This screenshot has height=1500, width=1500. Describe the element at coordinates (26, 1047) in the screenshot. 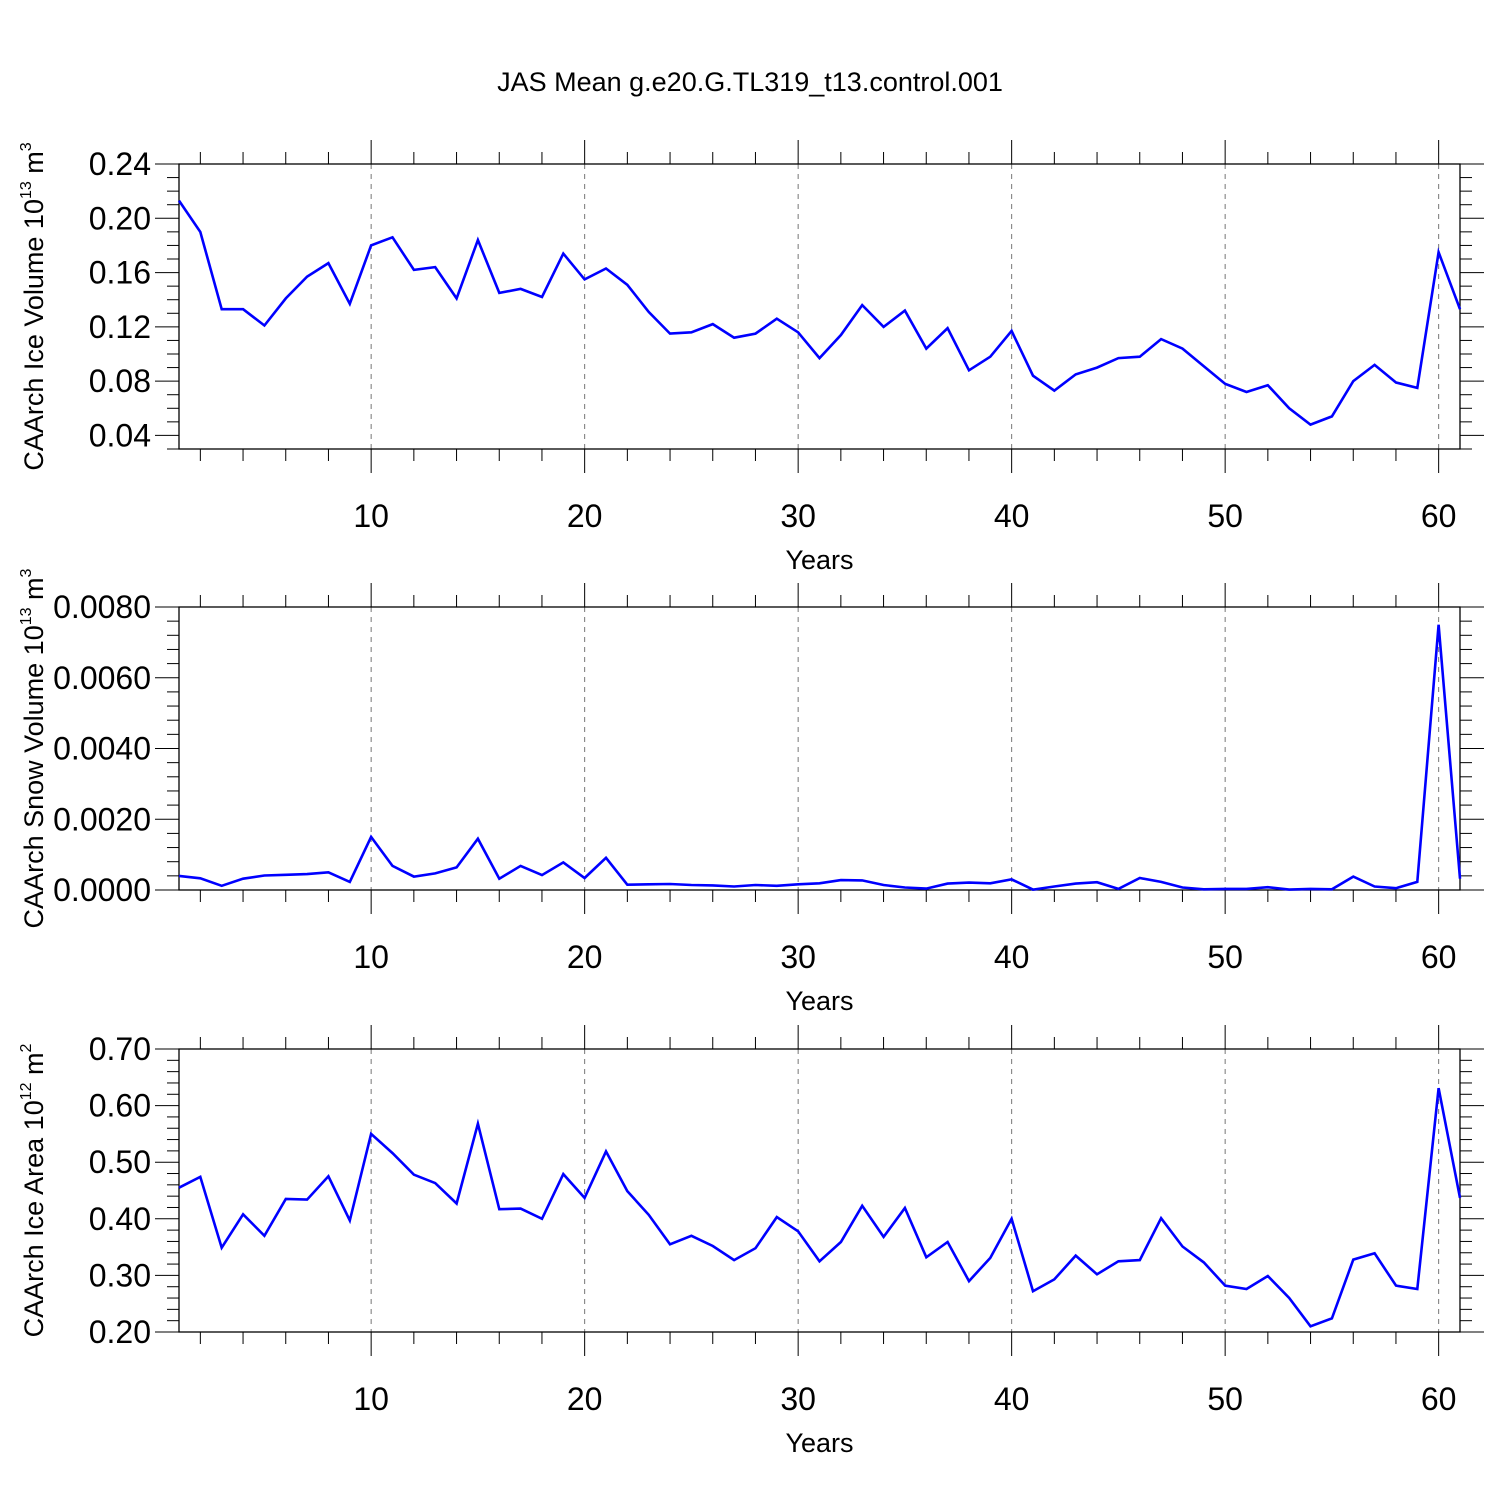

I see `y-axis-label-unit-exponent: 2` at that location.